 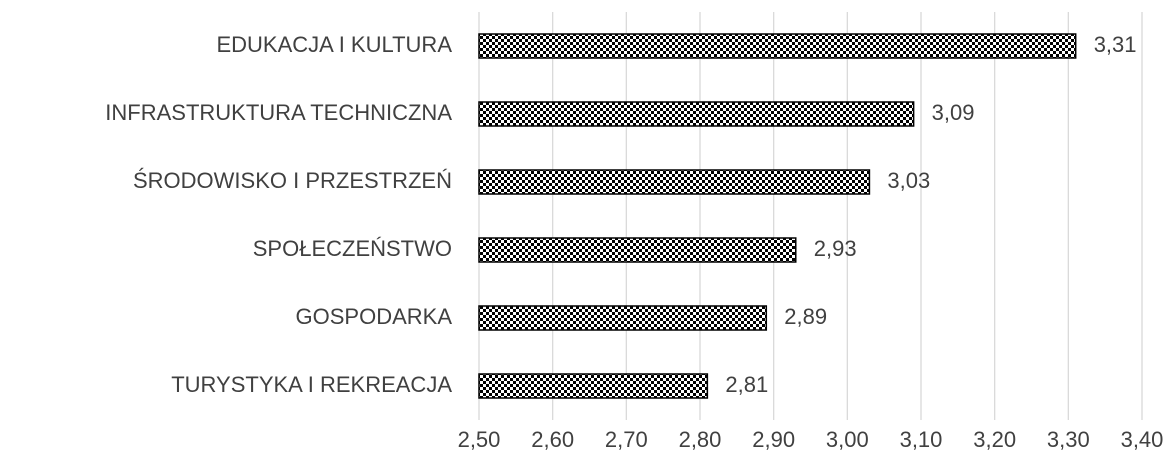 What do you see at coordinates (953, 112) in the screenshot?
I see `value-label: 3,09` at bounding box center [953, 112].